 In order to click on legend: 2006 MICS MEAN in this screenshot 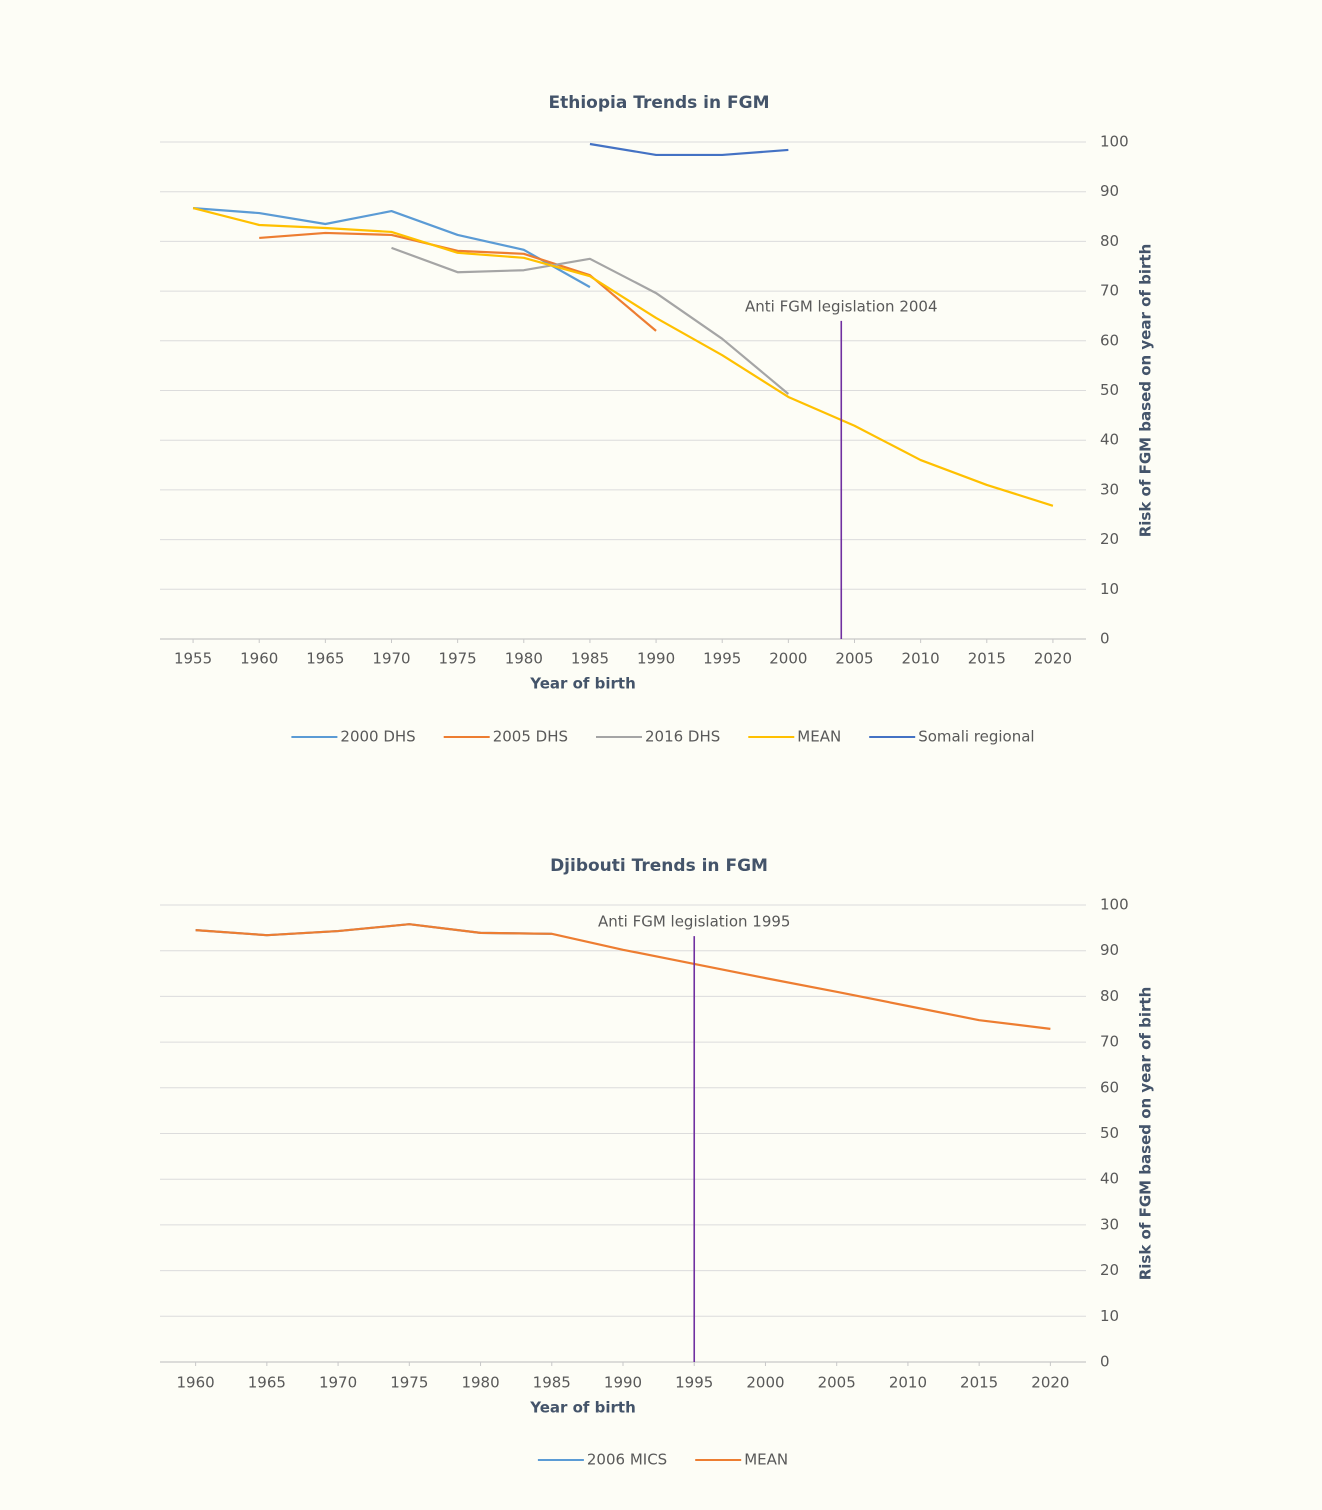, I will do `click(662, 1460)`.